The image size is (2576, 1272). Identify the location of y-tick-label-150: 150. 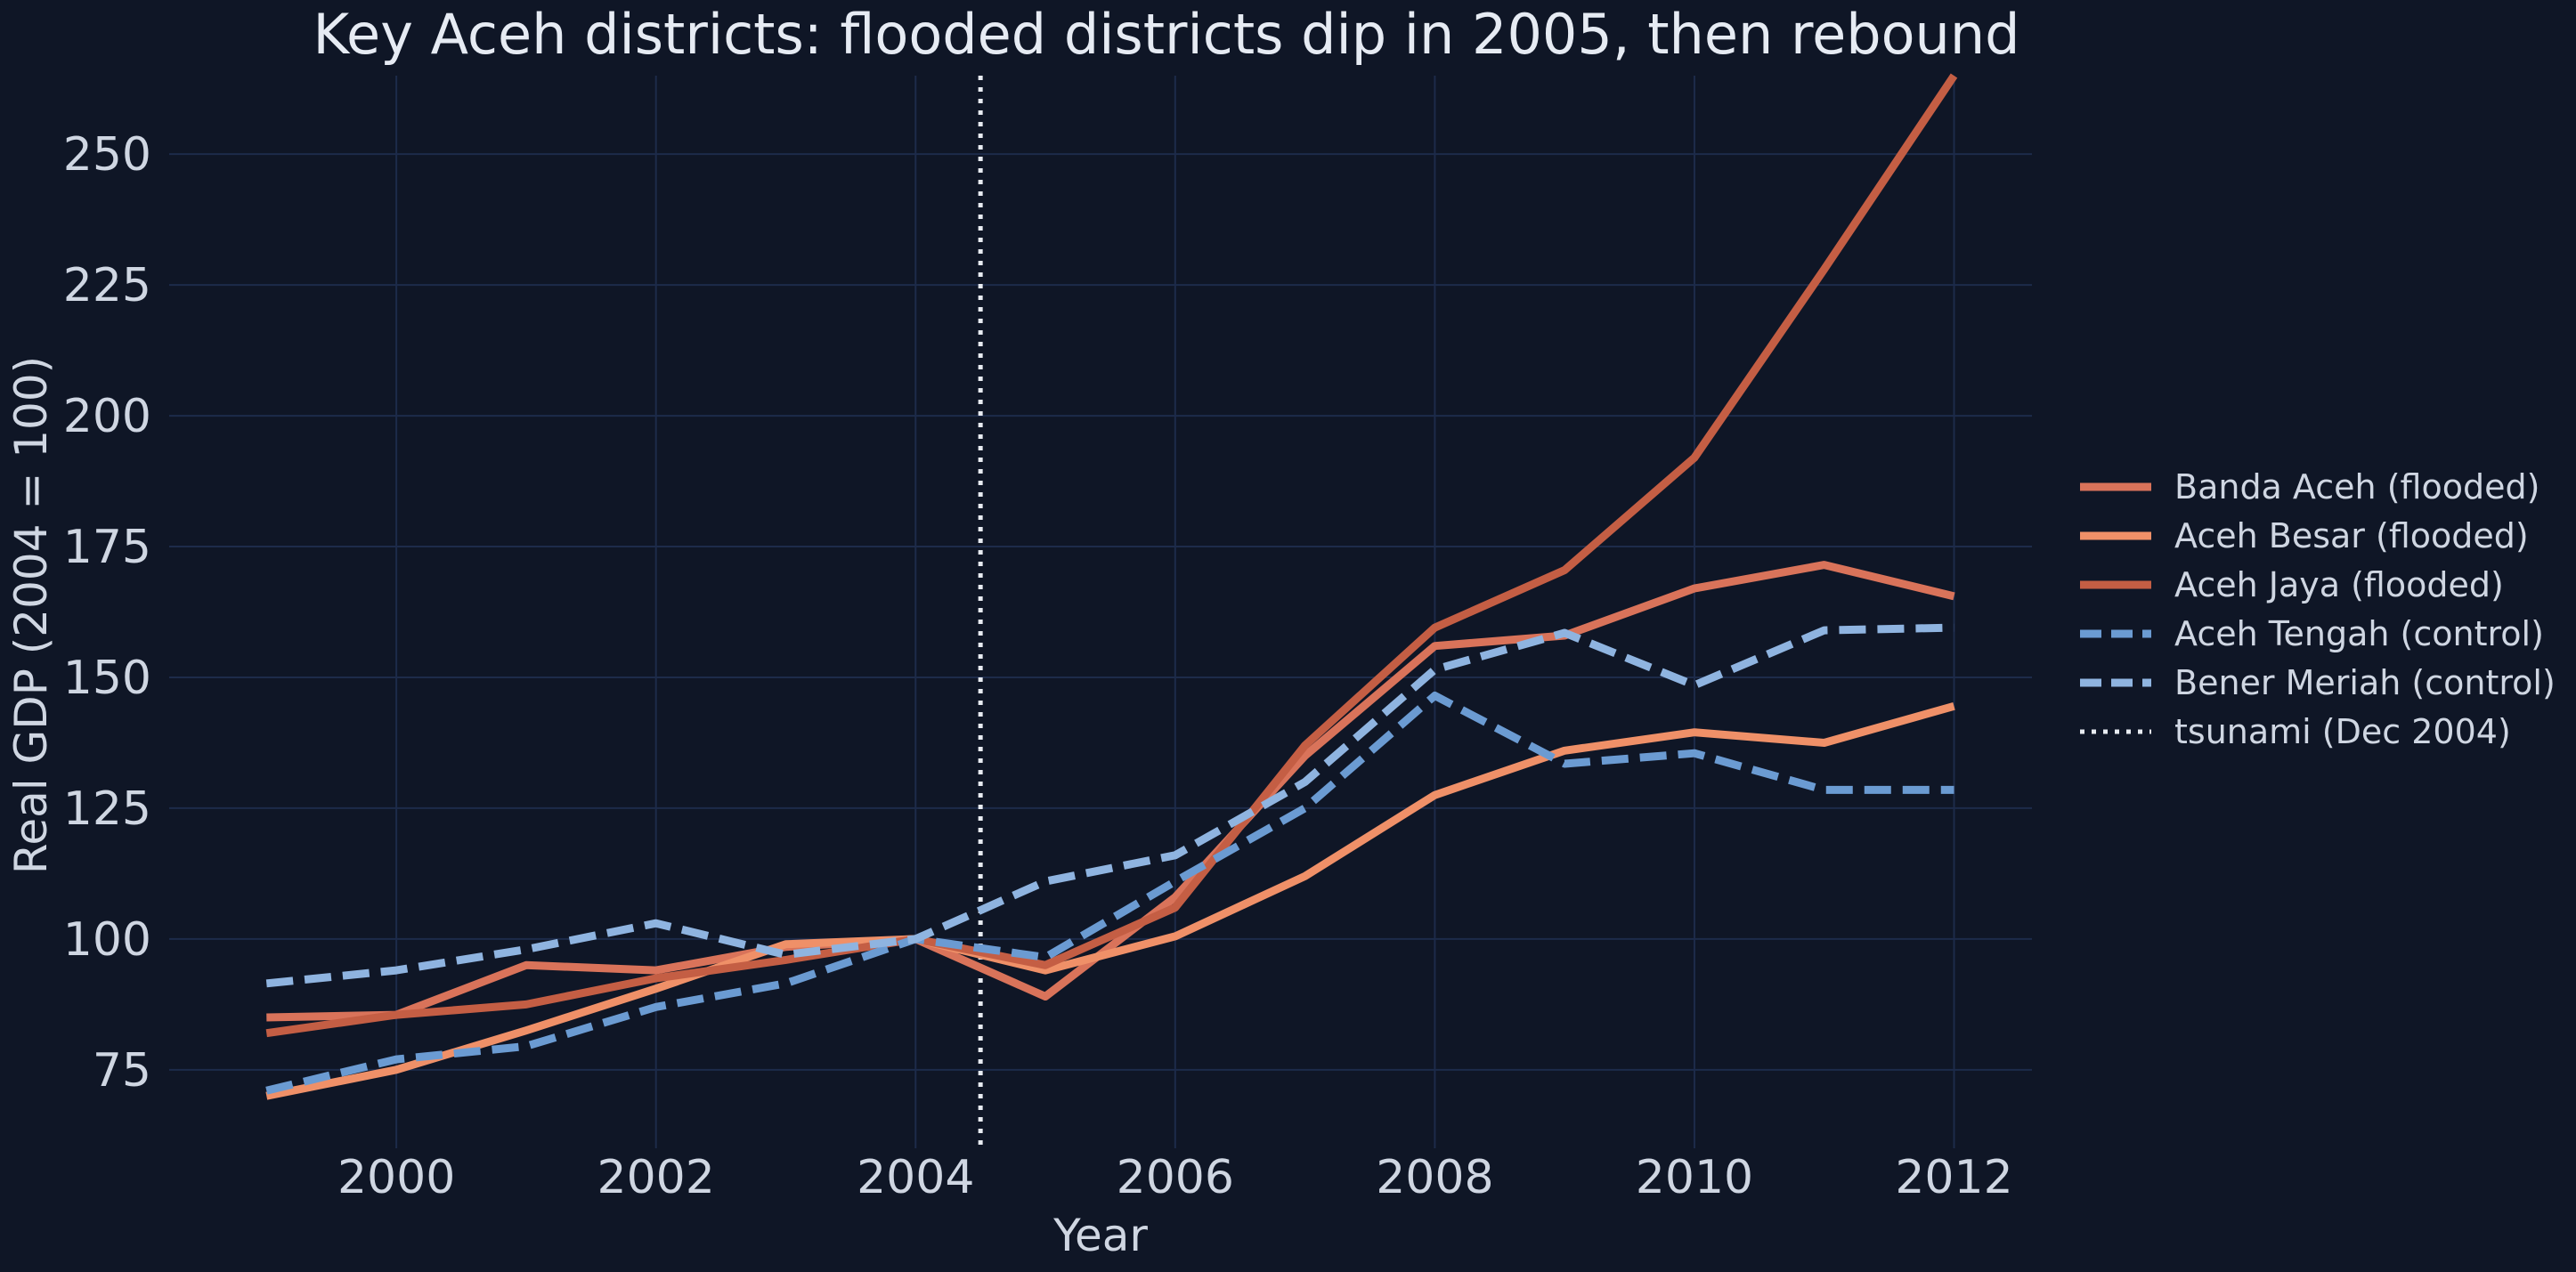
(107, 679).